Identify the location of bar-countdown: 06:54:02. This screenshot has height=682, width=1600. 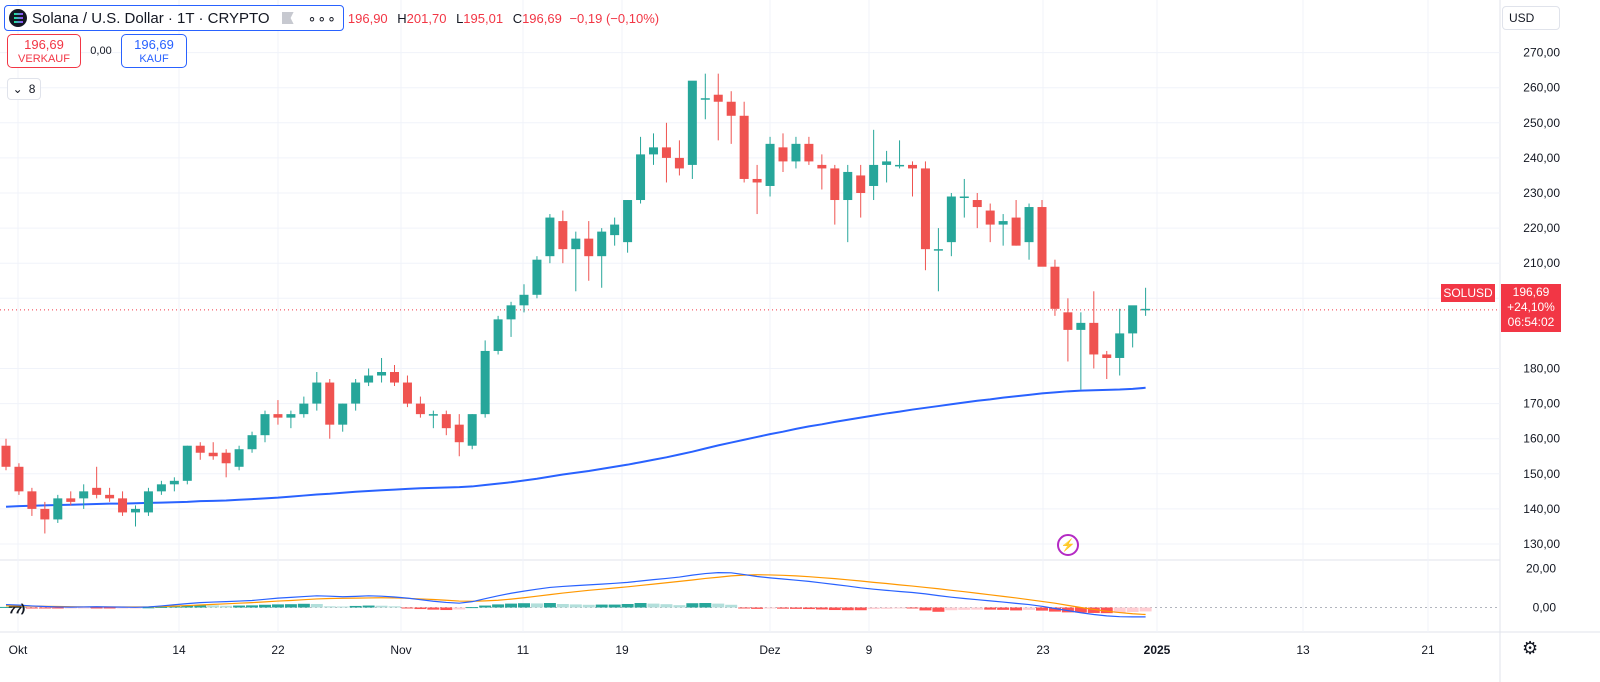
(1531, 322).